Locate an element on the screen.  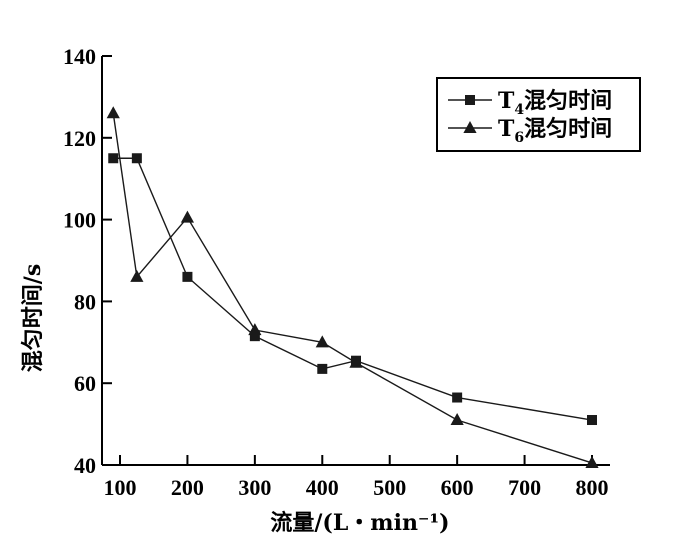
legend-item: T6混匀时间 is located at coordinates (530, 131).